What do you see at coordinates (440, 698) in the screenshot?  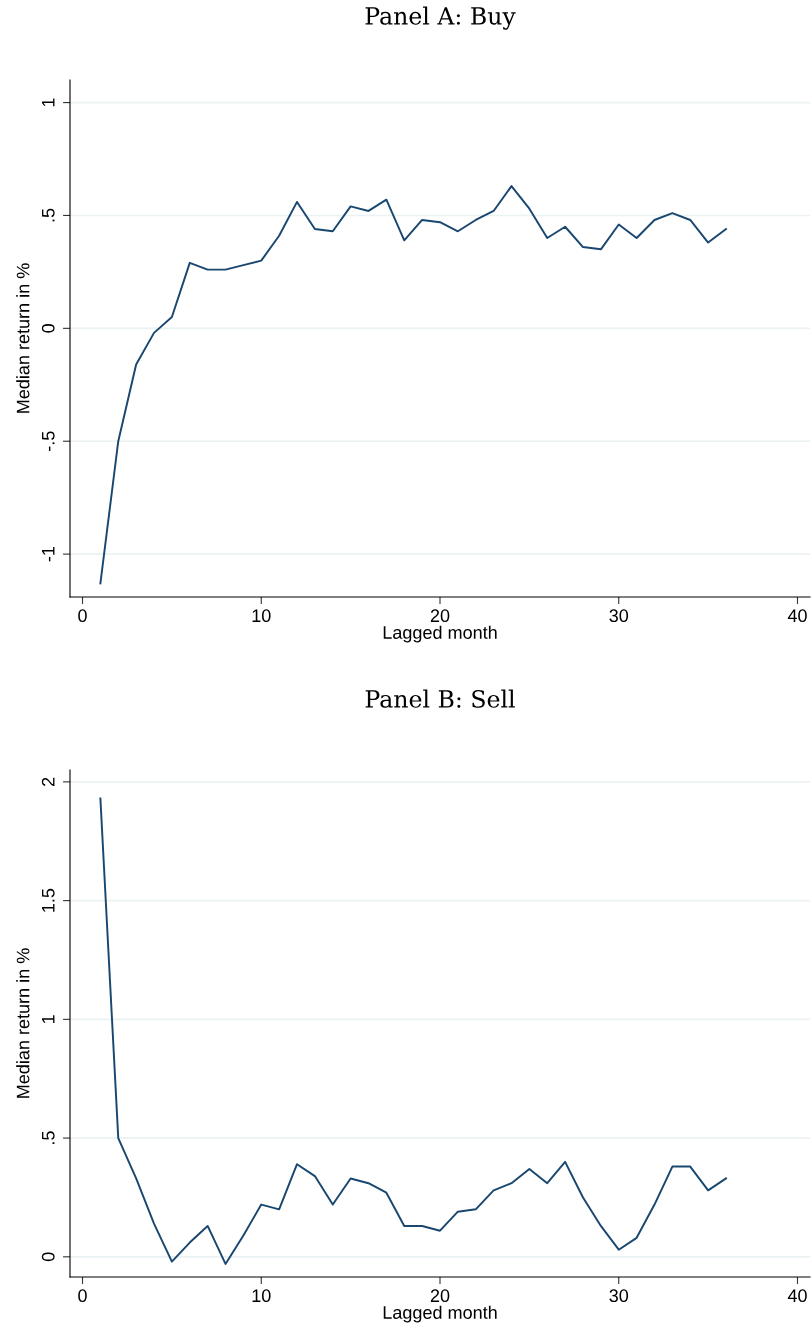 I see `chart-title: Panel B: Sell` at bounding box center [440, 698].